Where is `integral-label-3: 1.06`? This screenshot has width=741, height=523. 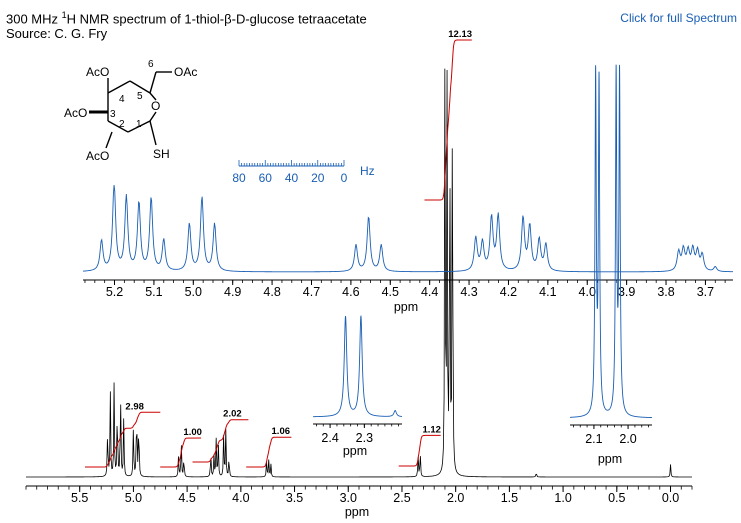
integral-label-3: 1.06 is located at coordinates (281, 431).